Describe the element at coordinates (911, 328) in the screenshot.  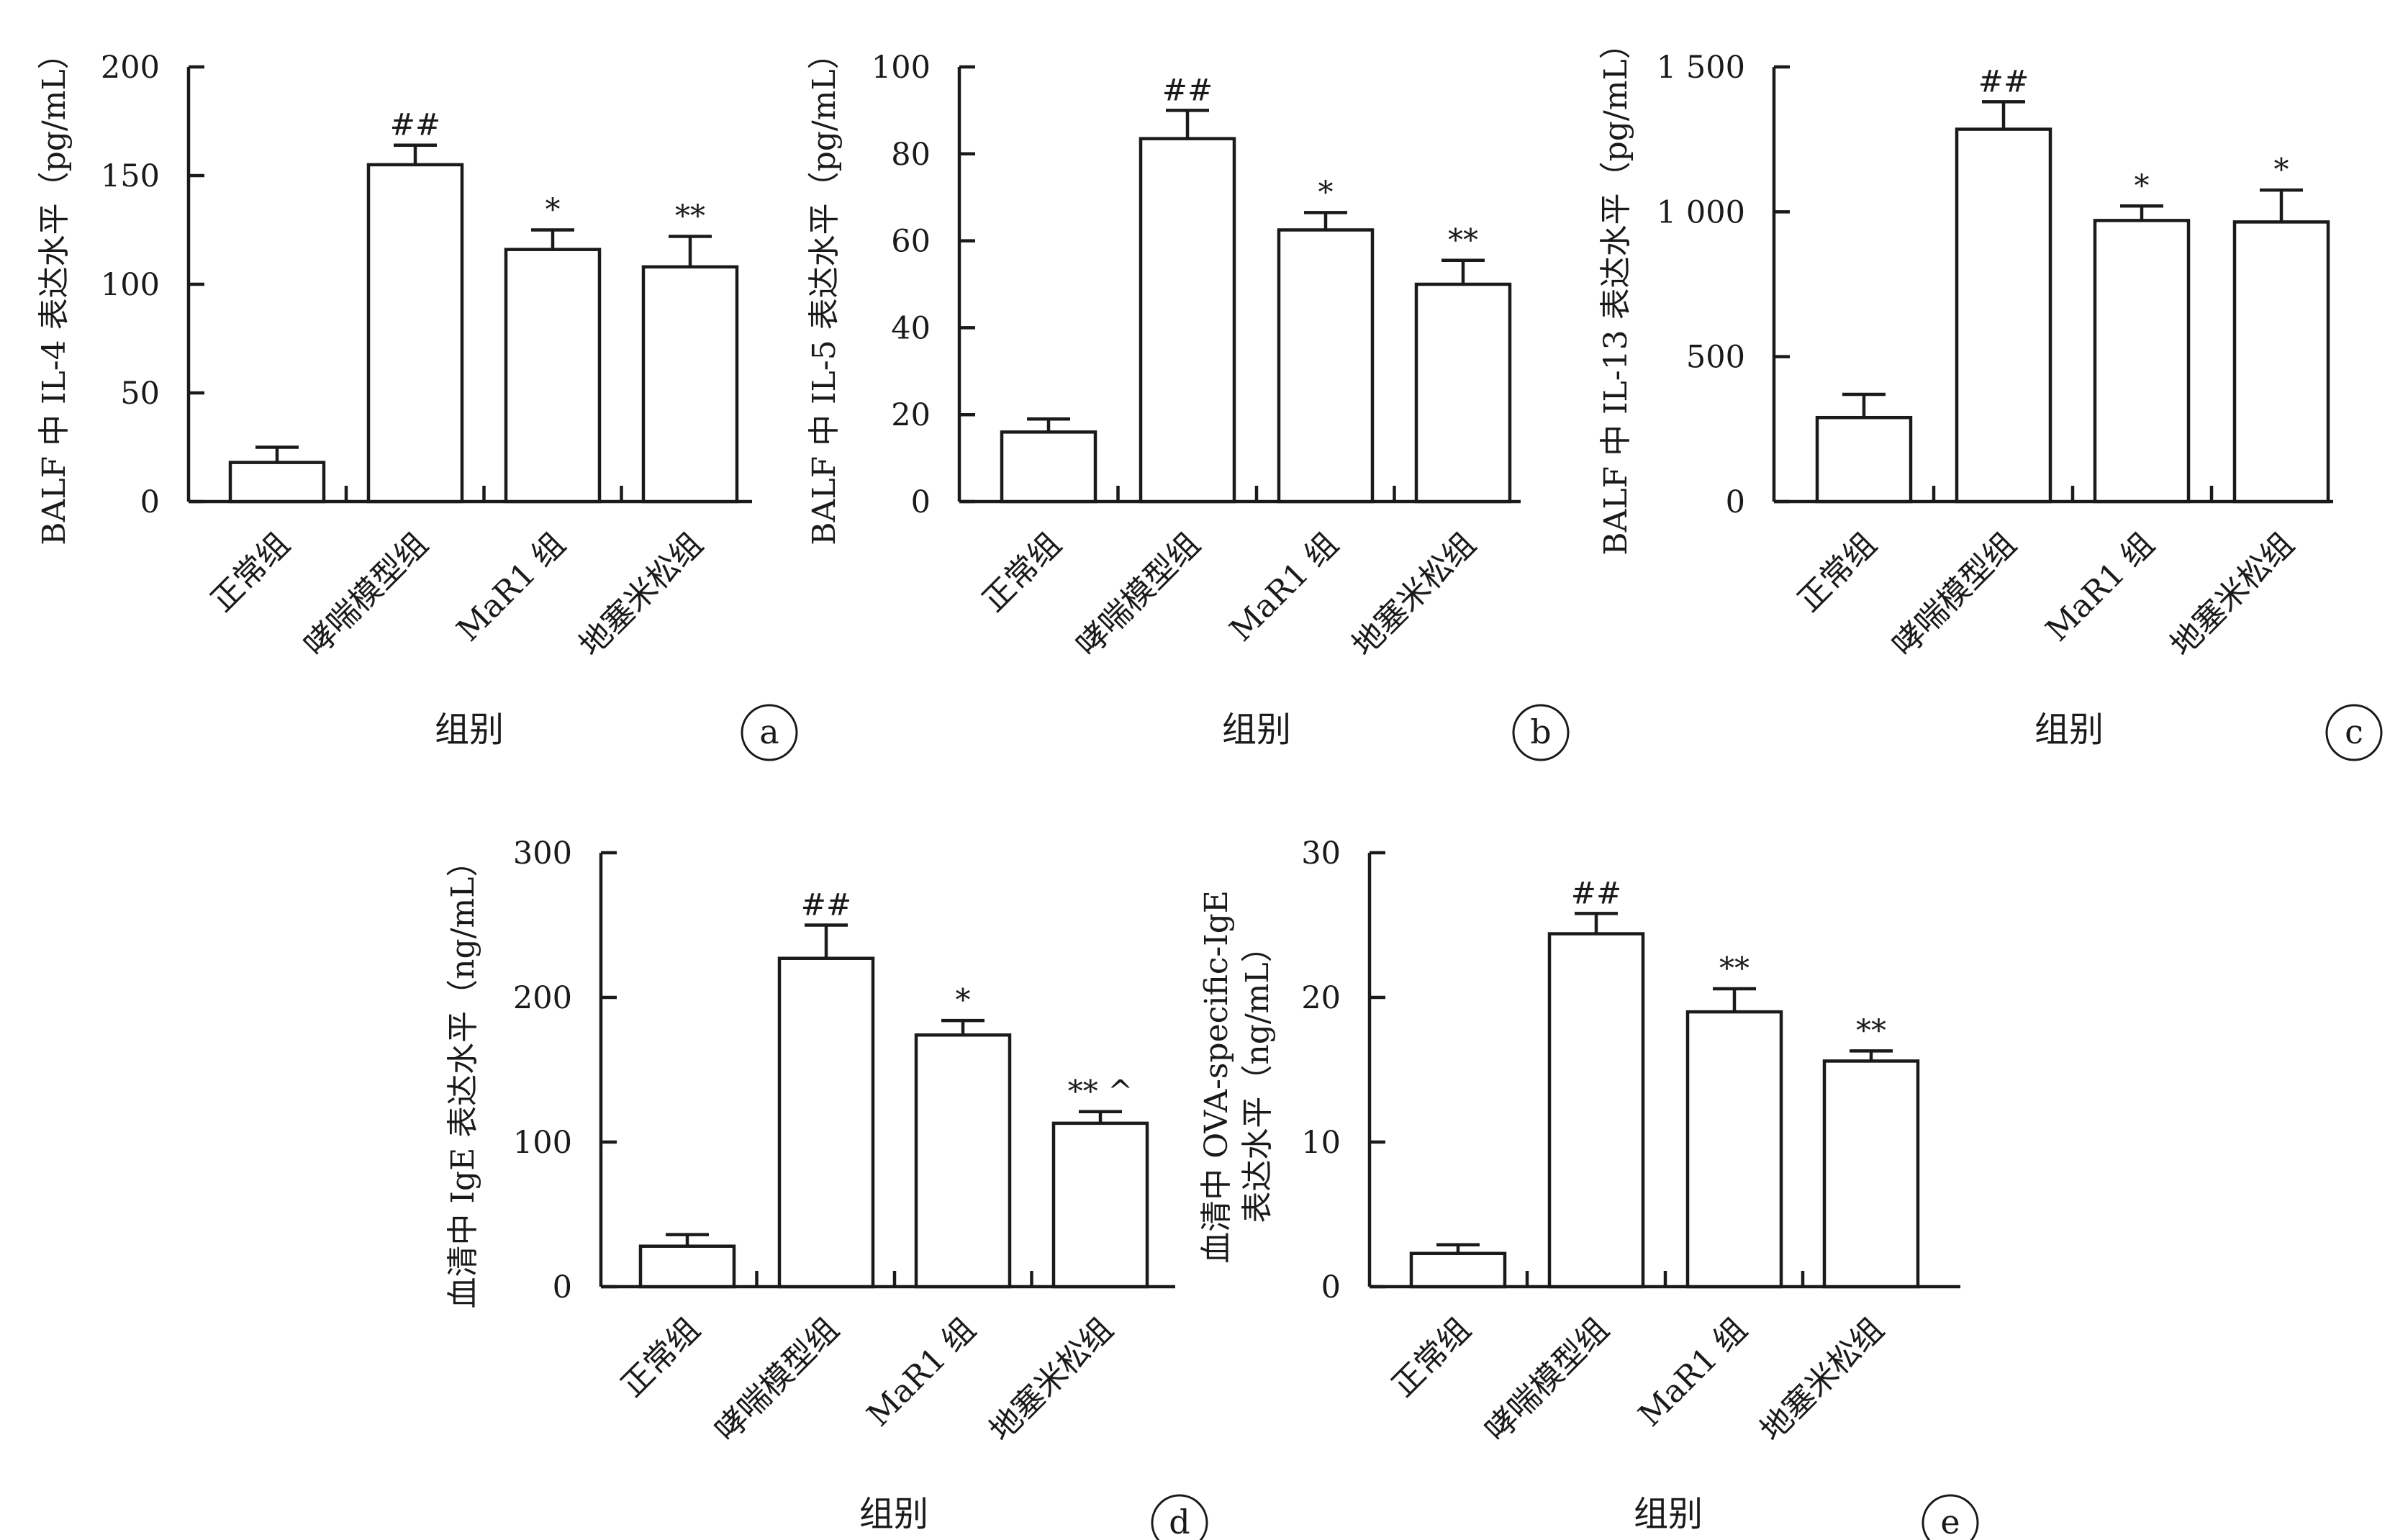
I see `y-tick-label: 40` at that location.